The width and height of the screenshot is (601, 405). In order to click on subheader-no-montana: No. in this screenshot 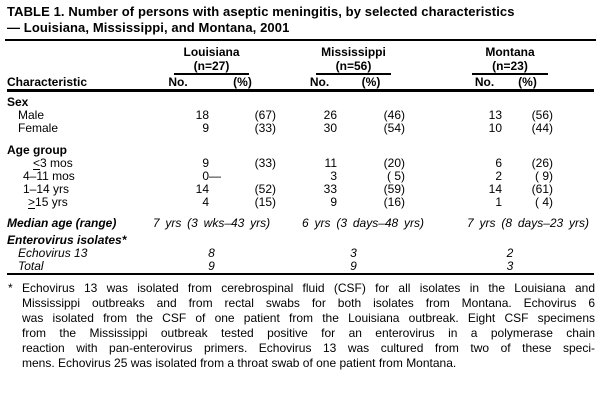, I will do `click(484, 82)`.